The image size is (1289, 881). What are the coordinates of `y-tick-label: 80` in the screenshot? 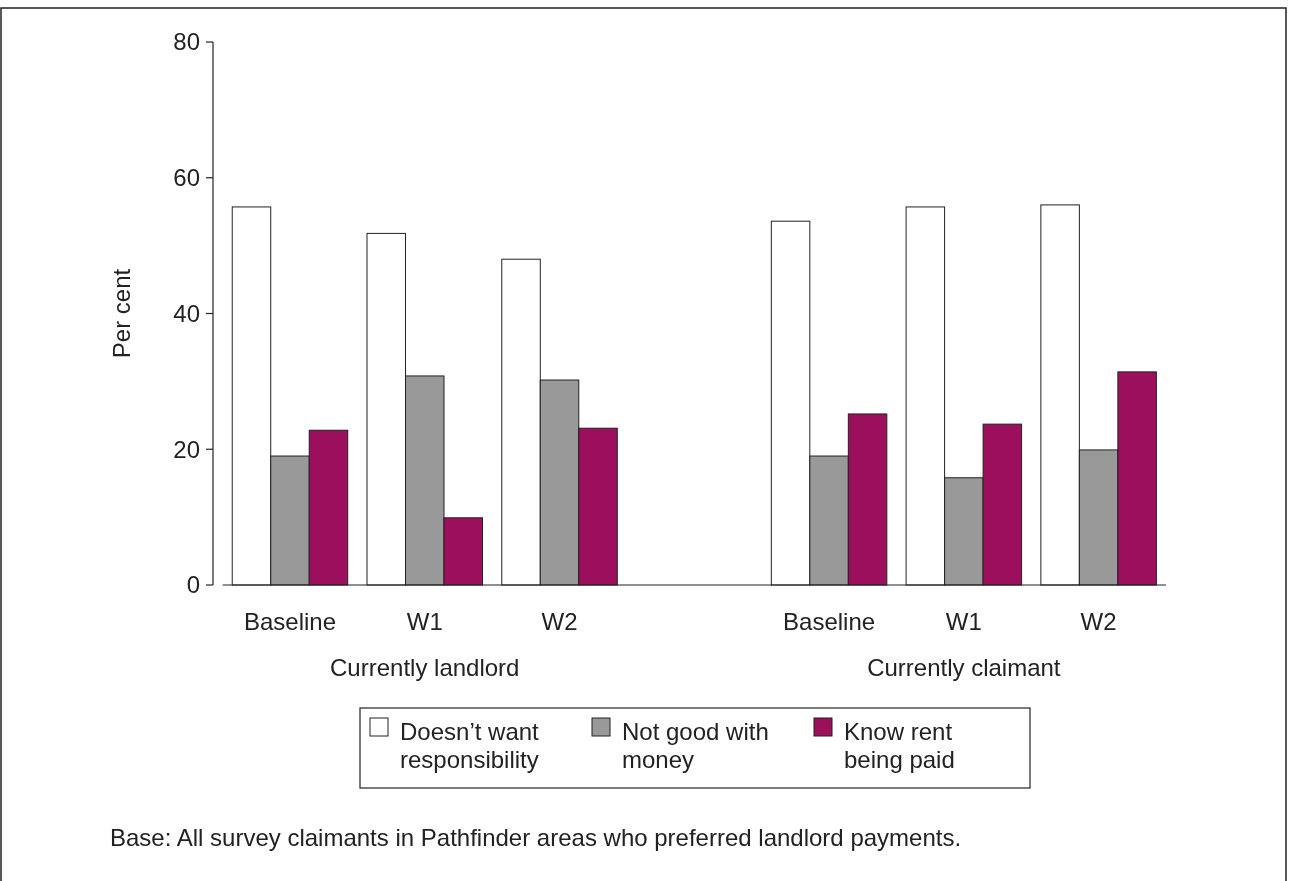 It's located at (186, 42).